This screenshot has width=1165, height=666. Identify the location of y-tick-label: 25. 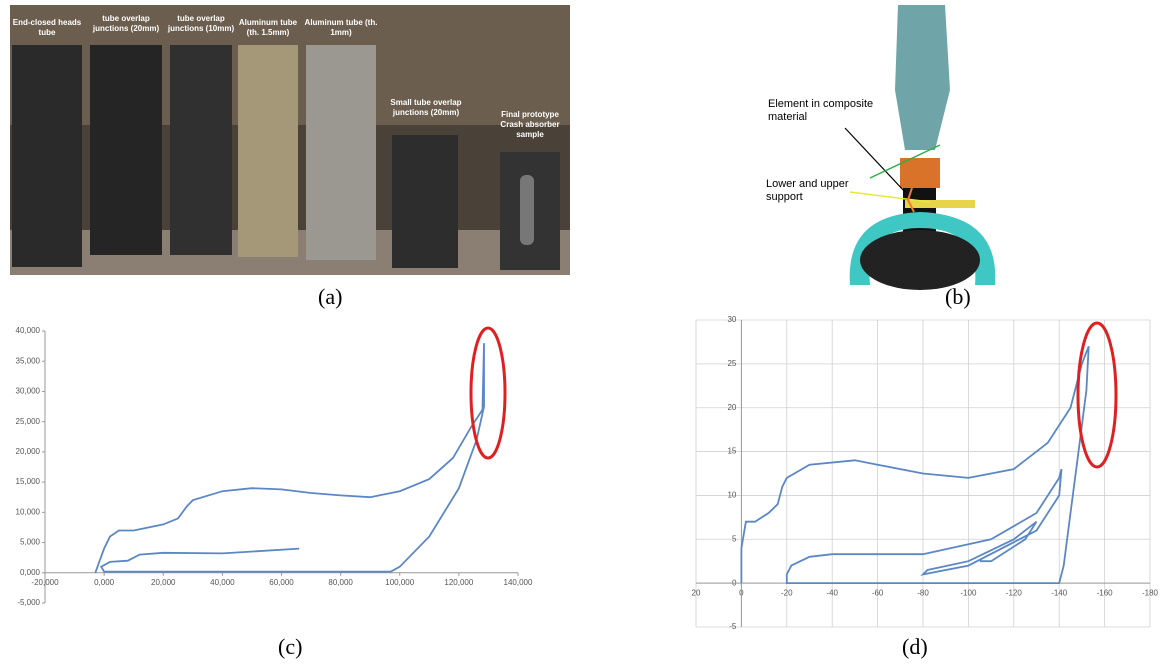
(731, 363).